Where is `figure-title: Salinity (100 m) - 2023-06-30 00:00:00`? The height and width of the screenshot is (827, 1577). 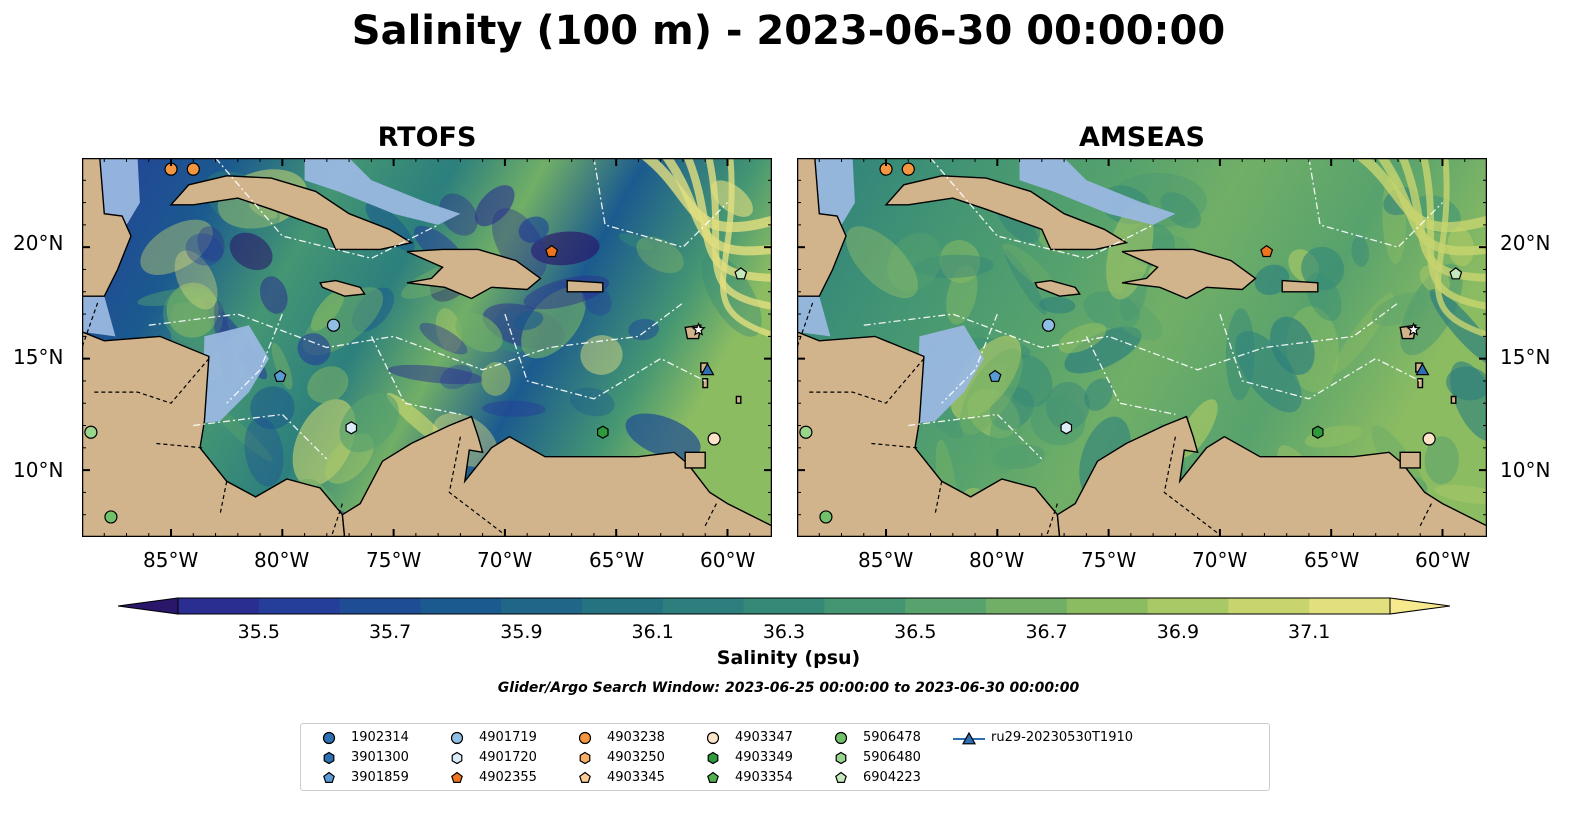
figure-title: Salinity (100 m) - 2023-06-30 00:00:00 is located at coordinates (788, 31).